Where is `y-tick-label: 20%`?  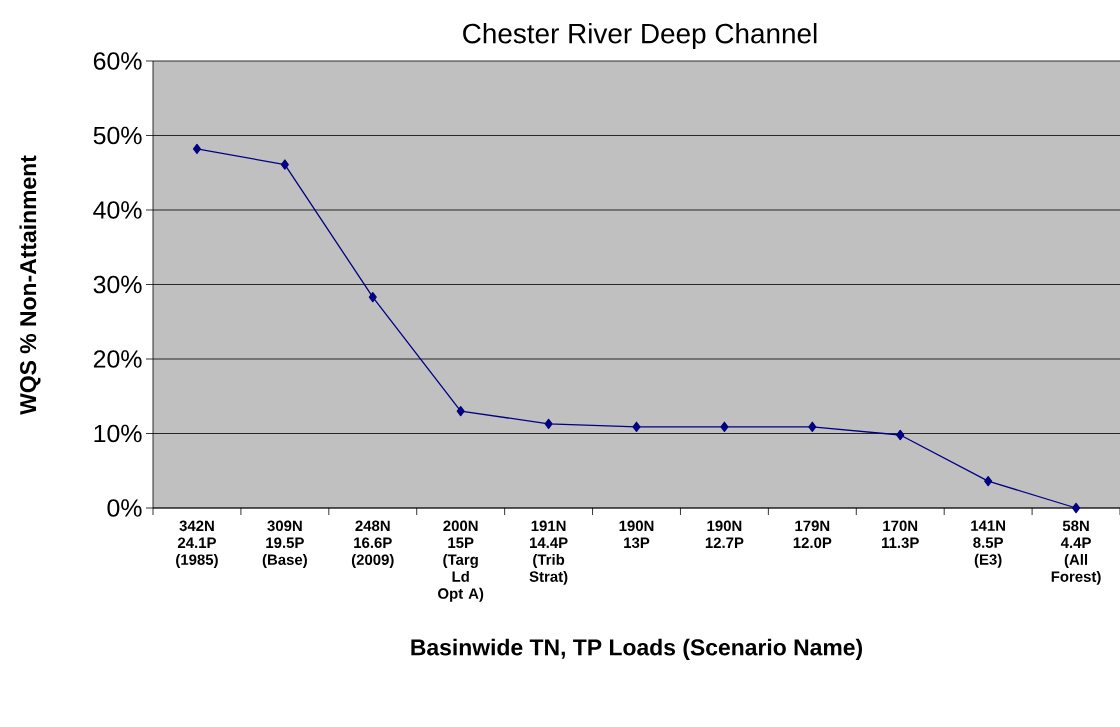 y-tick-label: 20% is located at coordinates (117, 359).